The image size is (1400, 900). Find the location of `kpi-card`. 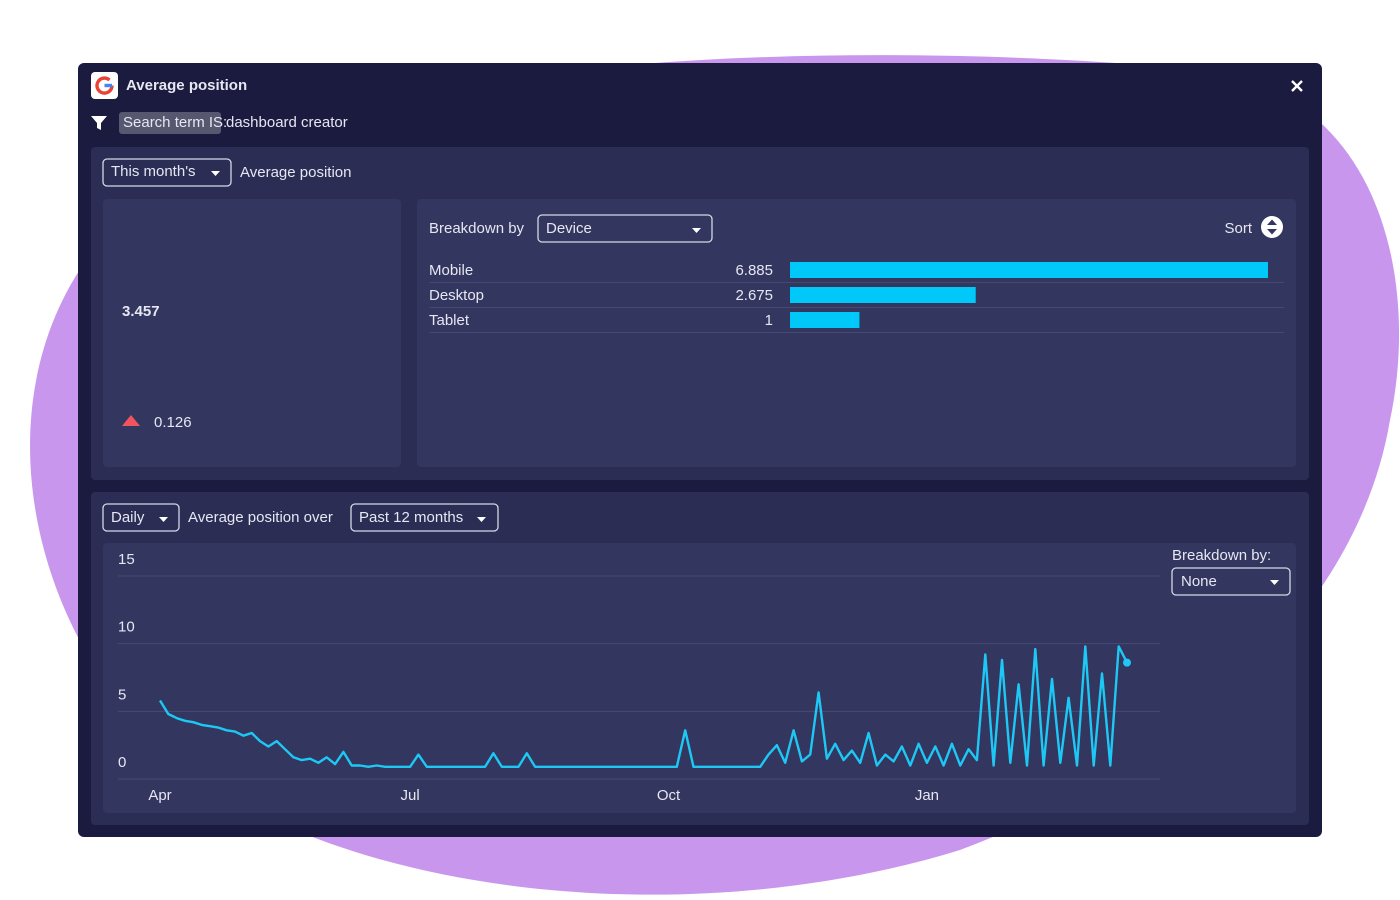

kpi-card is located at coordinates (252, 333).